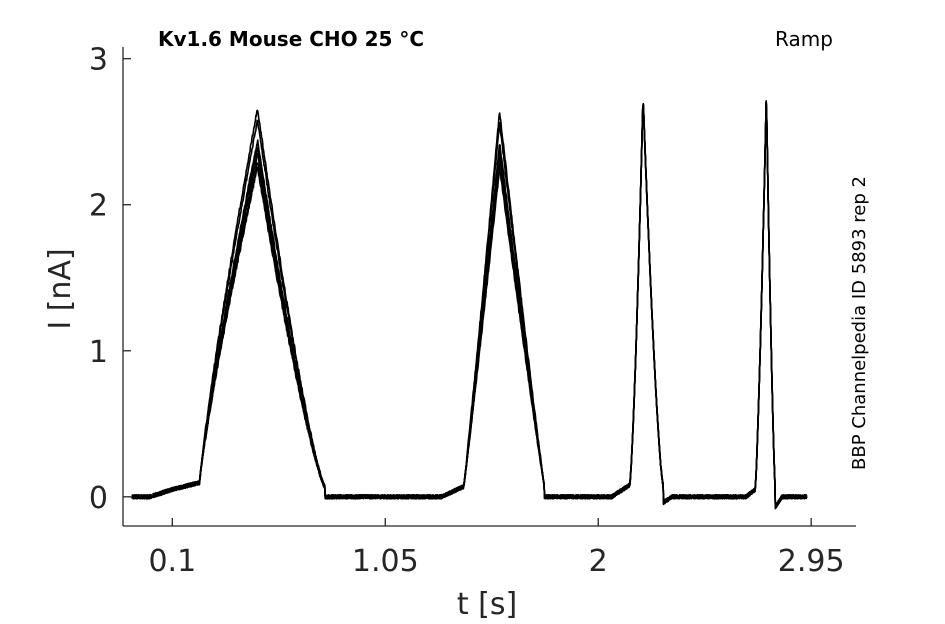 This screenshot has height=624, width=945. What do you see at coordinates (60, 288) in the screenshot?
I see `y-axis-label: I [nA]` at bounding box center [60, 288].